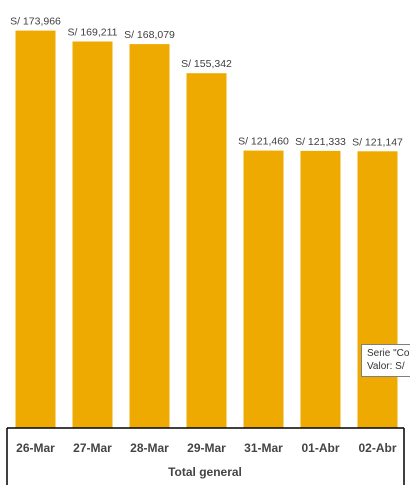  I want to click on bar-02-abr, so click(378, 289).